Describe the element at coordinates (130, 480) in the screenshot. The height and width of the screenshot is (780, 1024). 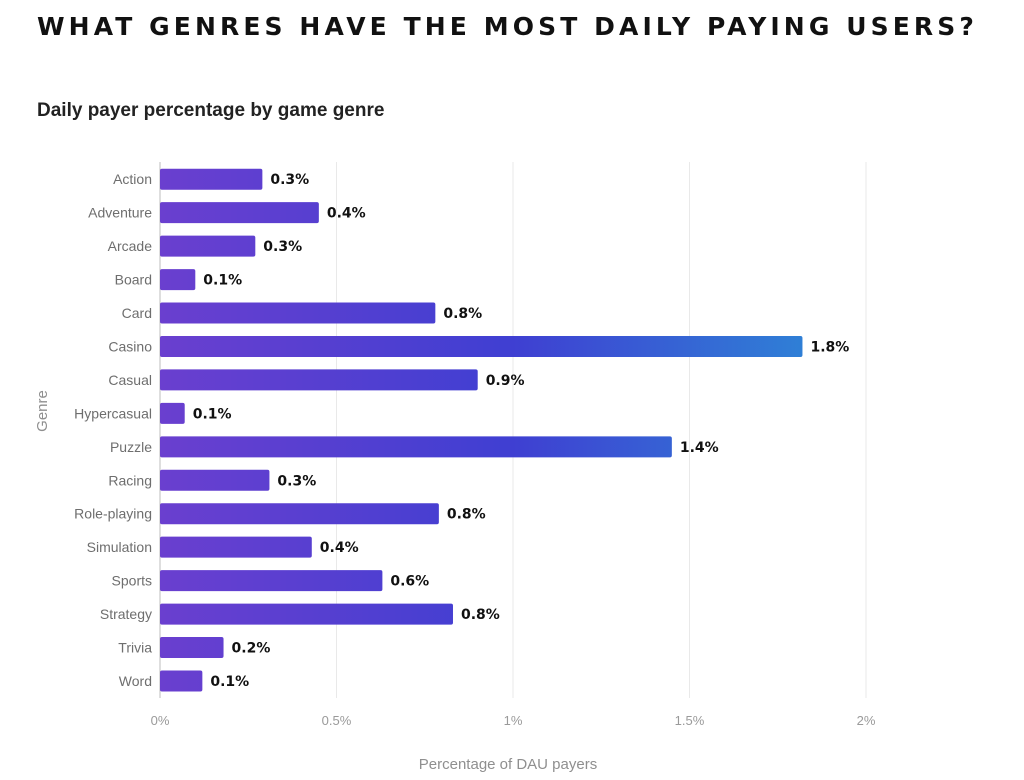
I see `category-label: Racing` at that location.